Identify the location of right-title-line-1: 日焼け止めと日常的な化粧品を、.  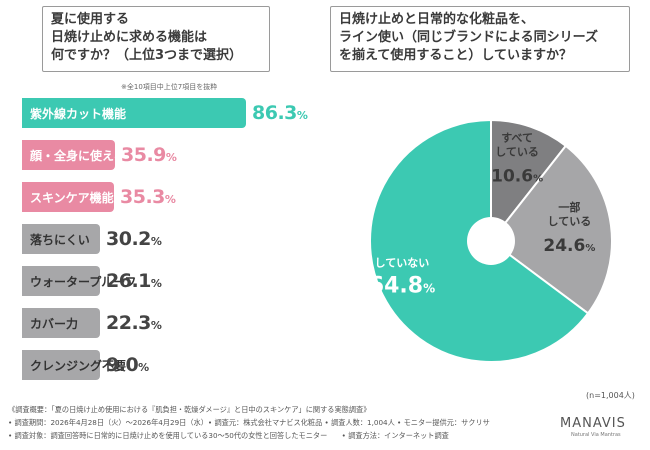
(437, 19).